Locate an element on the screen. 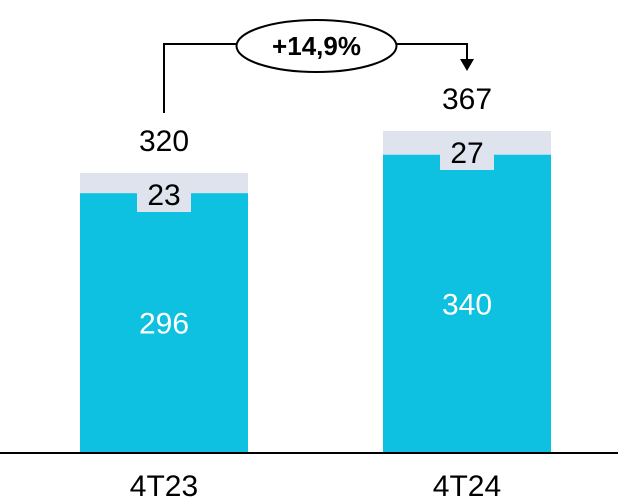 The width and height of the screenshot is (618, 501). category-label-4t24: 4T24 is located at coordinates (467, 485).